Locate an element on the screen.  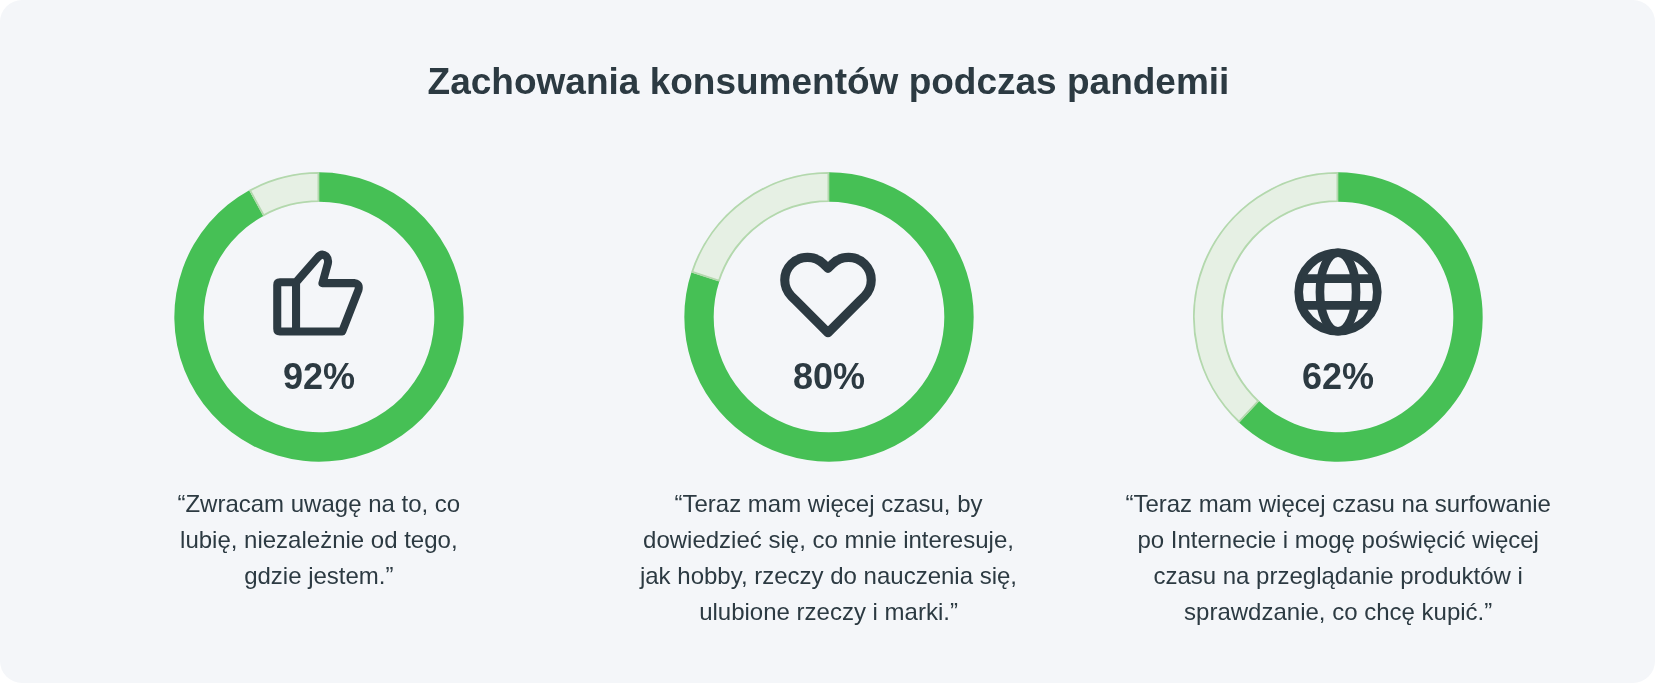
data-label: 80% is located at coordinates (828, 376).